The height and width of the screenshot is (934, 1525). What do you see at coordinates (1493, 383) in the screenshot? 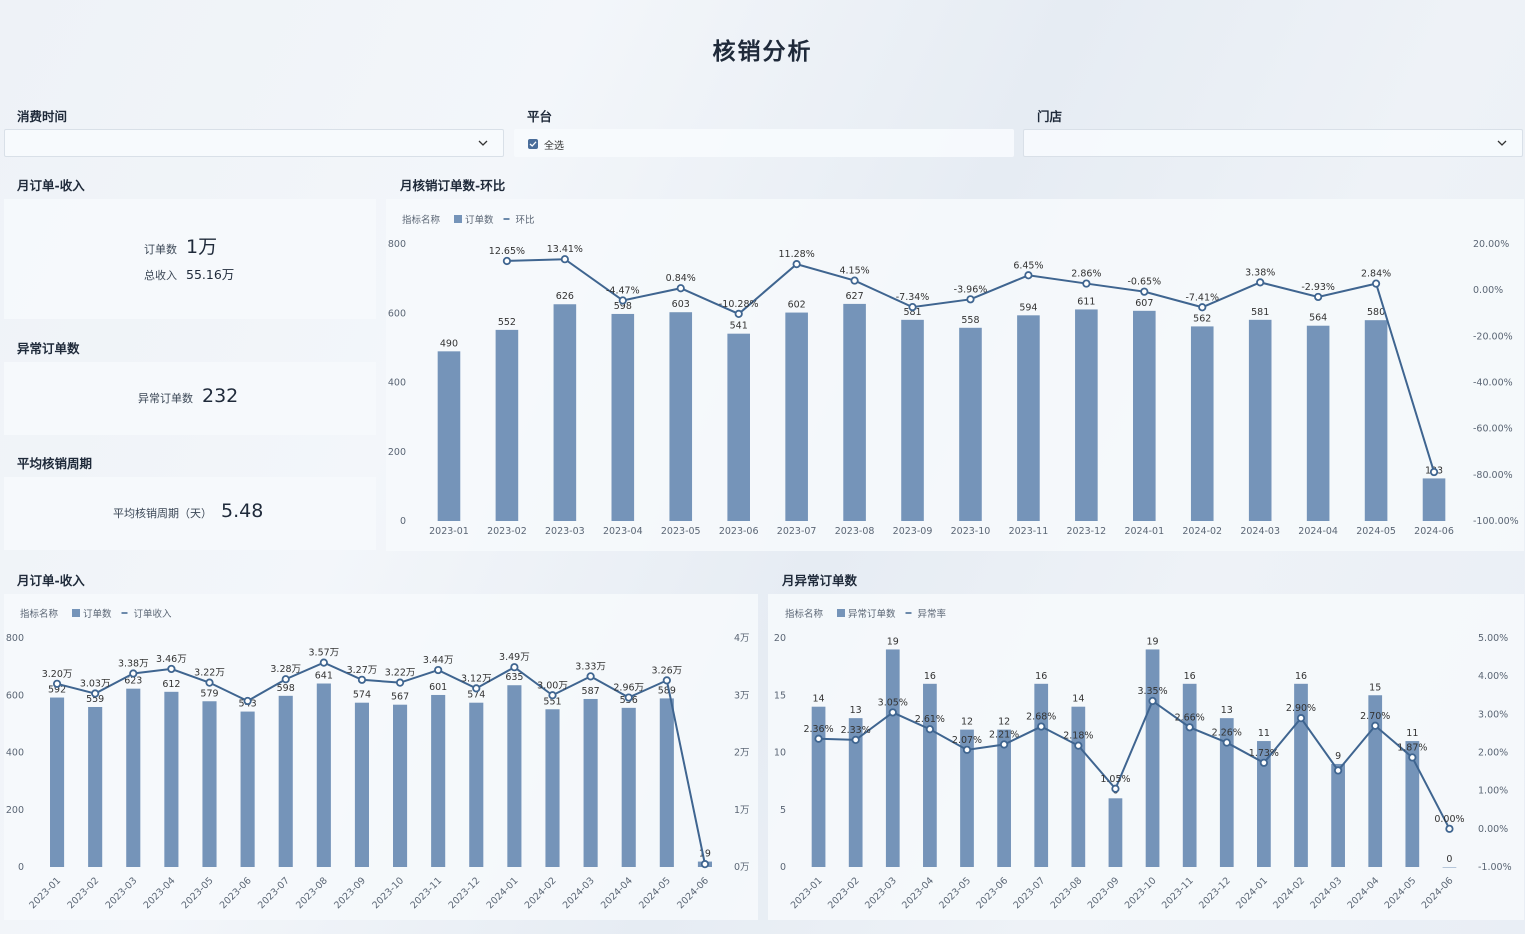
I see `y2-tick-label: -40.00%` at bounding box center [1493, 383].